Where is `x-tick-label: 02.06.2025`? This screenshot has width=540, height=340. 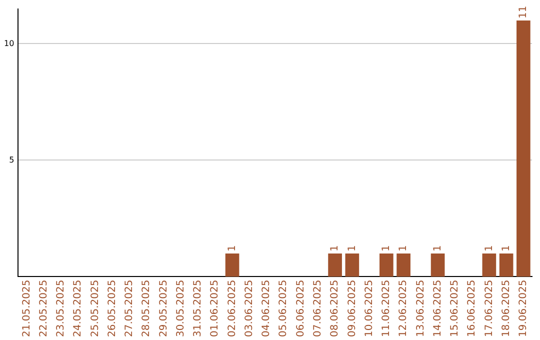
x-tick-label: 02.06.2025 is located at coordinates (232, 309).